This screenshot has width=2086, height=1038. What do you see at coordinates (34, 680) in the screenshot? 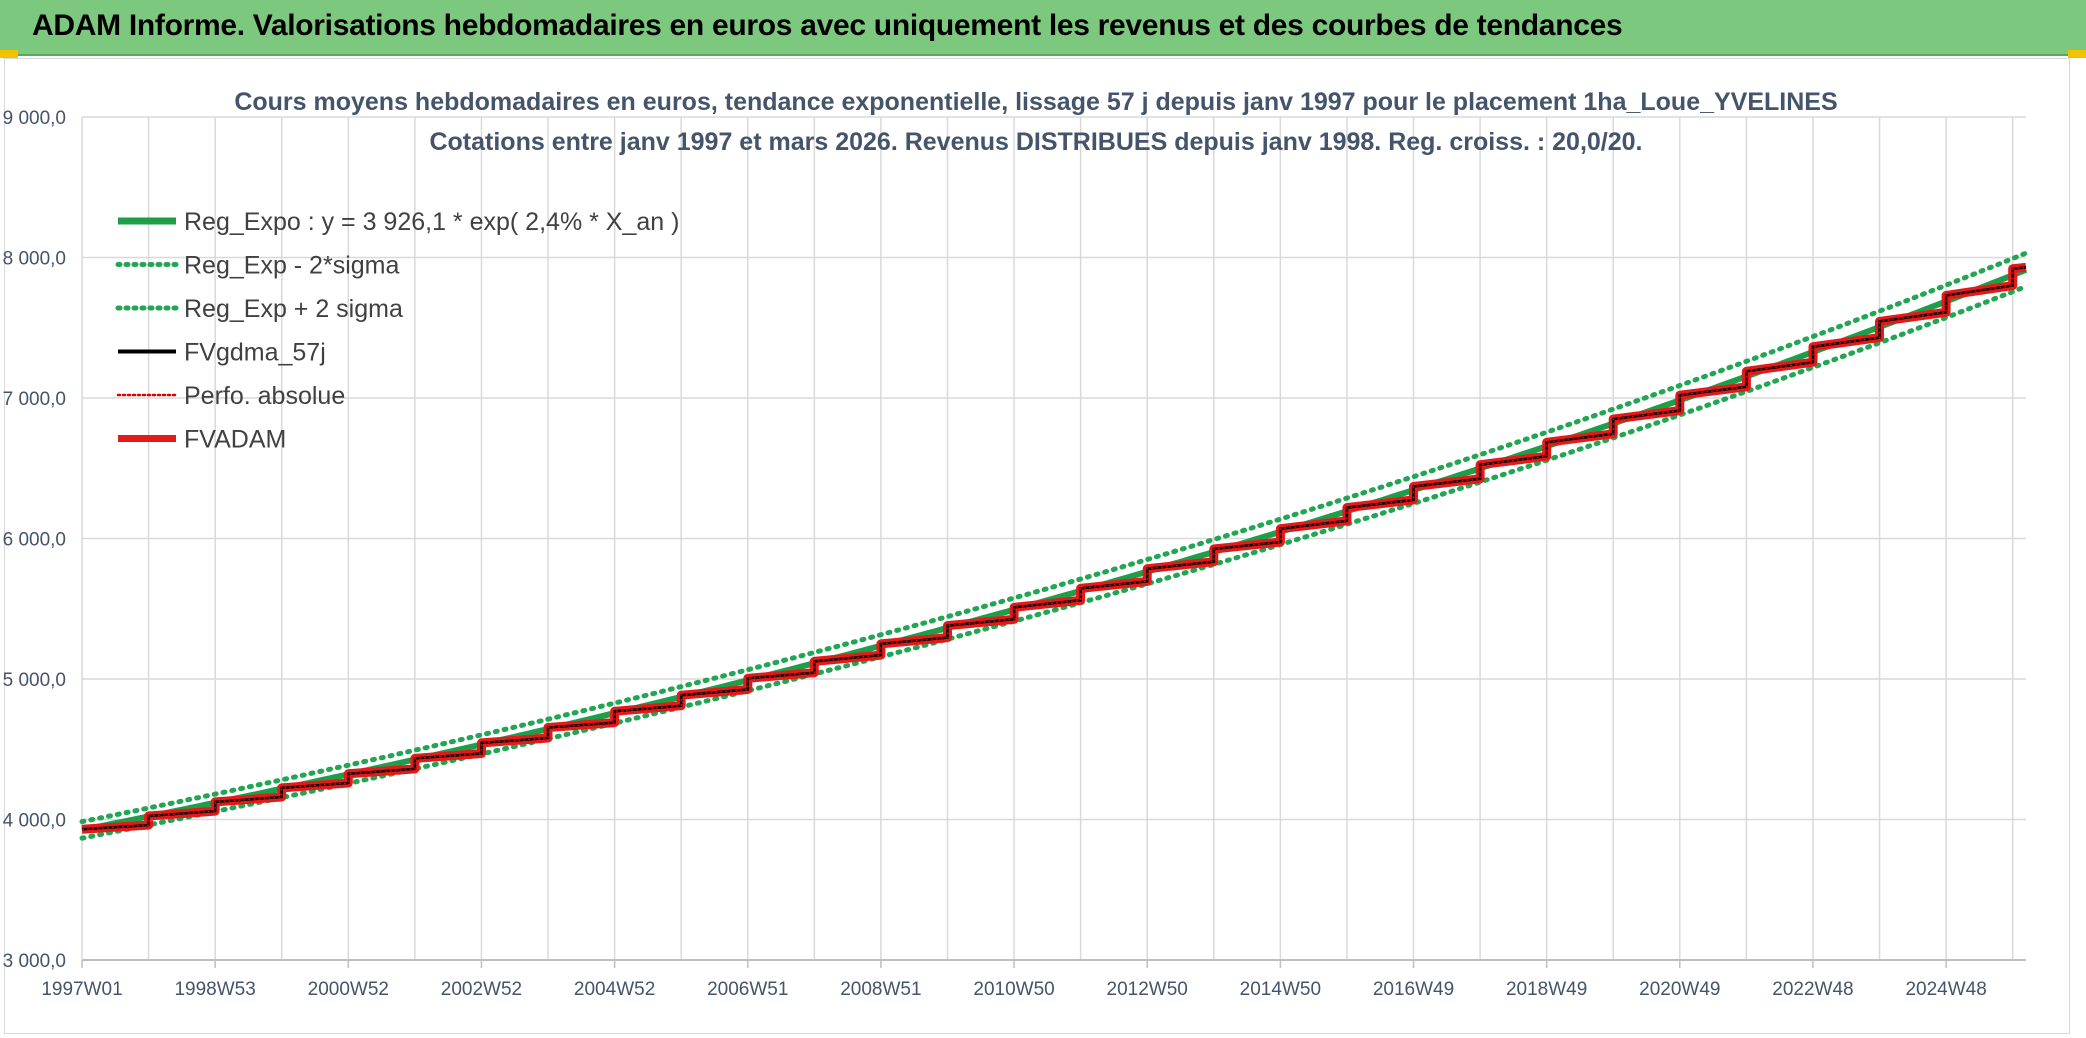
I see `y-tick-label: 5 000,0` at bounding box center [34, 680].